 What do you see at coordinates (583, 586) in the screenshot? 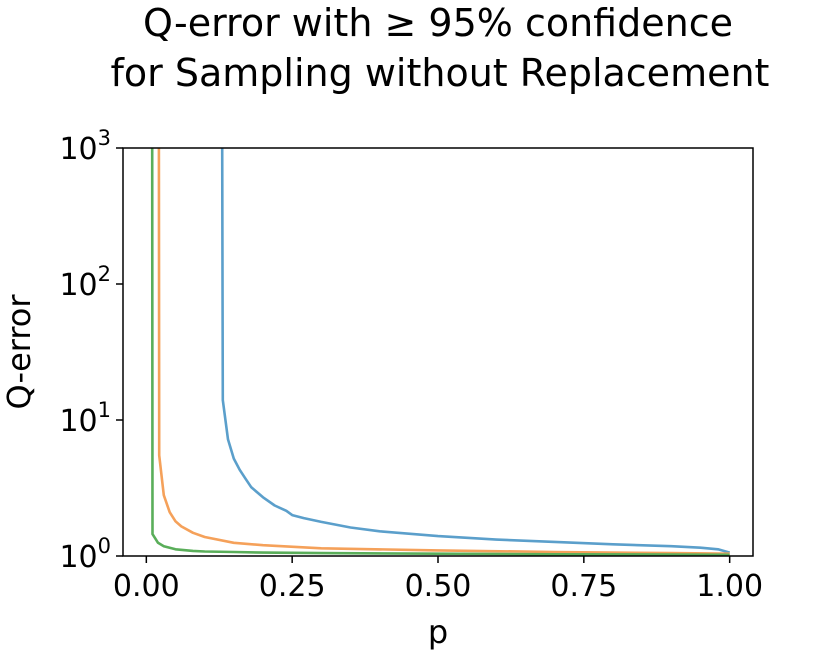
I see `x-tick-label-3: 0.75` at bounding box center [583, 586].